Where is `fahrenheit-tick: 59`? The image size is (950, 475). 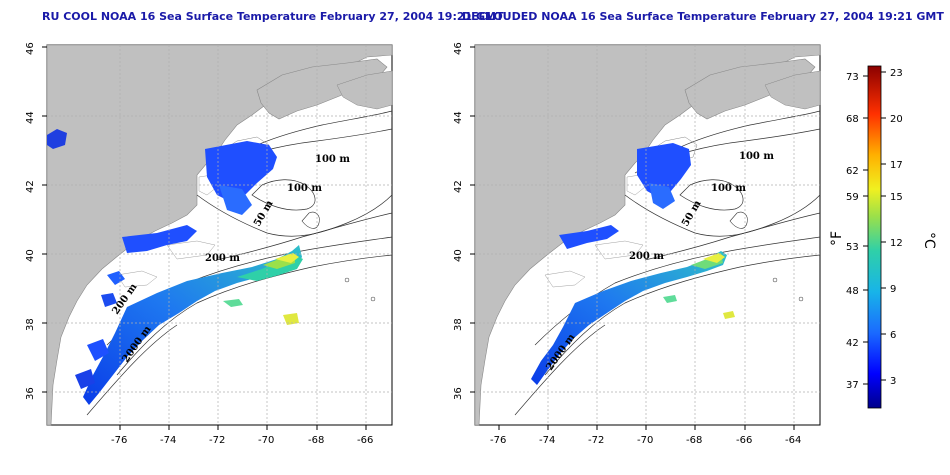 fahrenheit-tick: 59 is located at coordinates (852, 197).